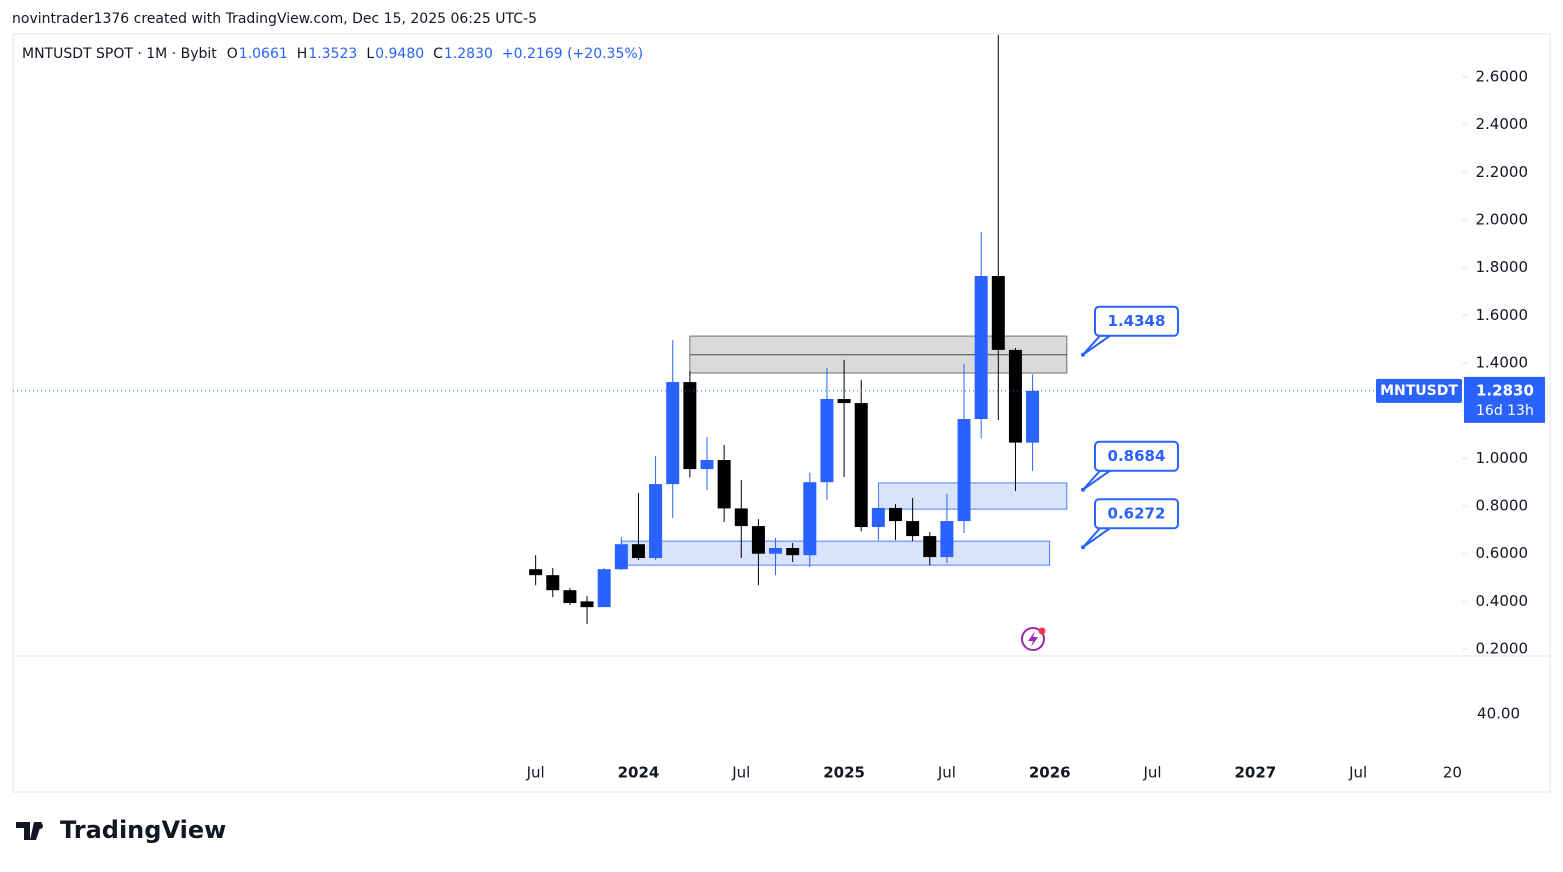  I want to click on callout-label: 1.4348, so click(1137, 321).